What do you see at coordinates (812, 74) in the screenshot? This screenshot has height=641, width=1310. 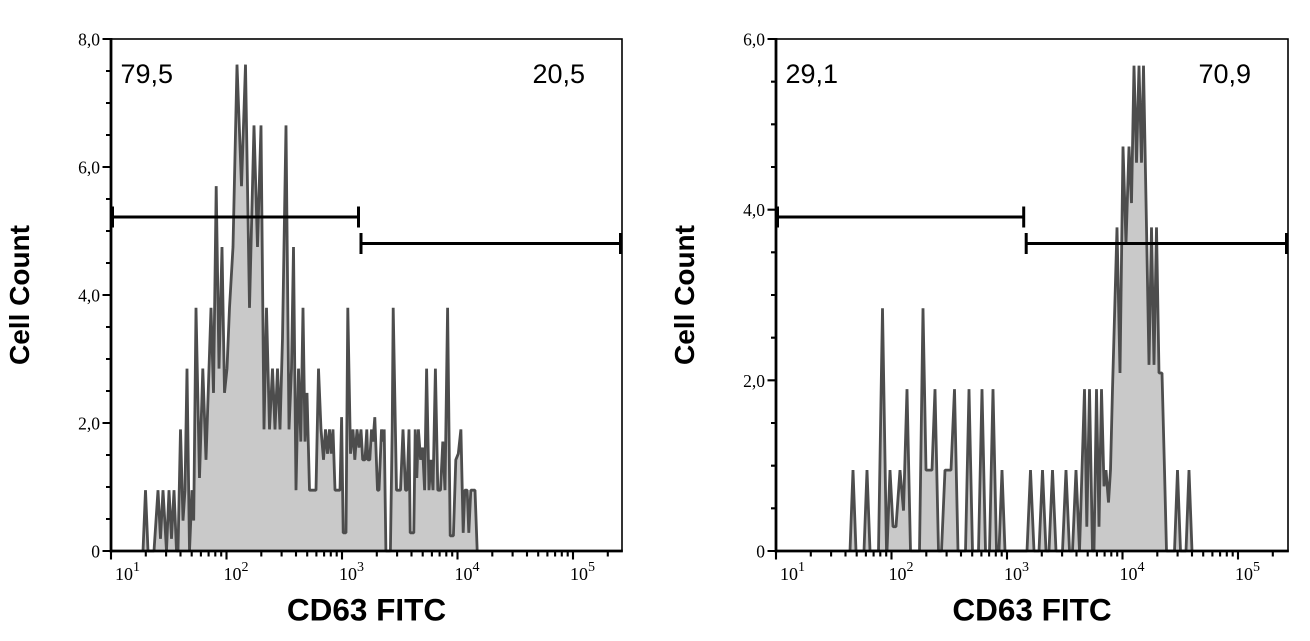 I see `svg-text: 29,1` at bounding box center [812, 74].